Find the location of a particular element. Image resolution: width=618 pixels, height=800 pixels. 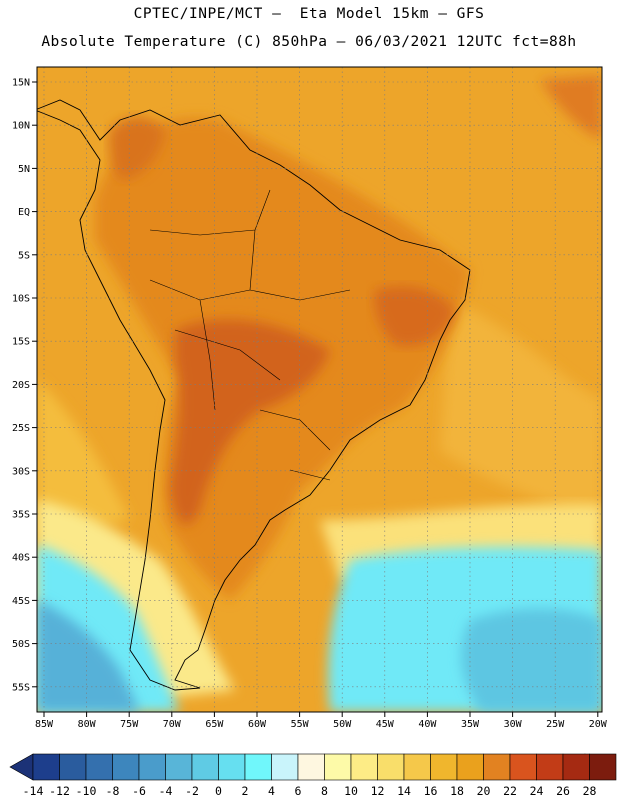

lon-label: 65W is located at coordinates (214, 724).